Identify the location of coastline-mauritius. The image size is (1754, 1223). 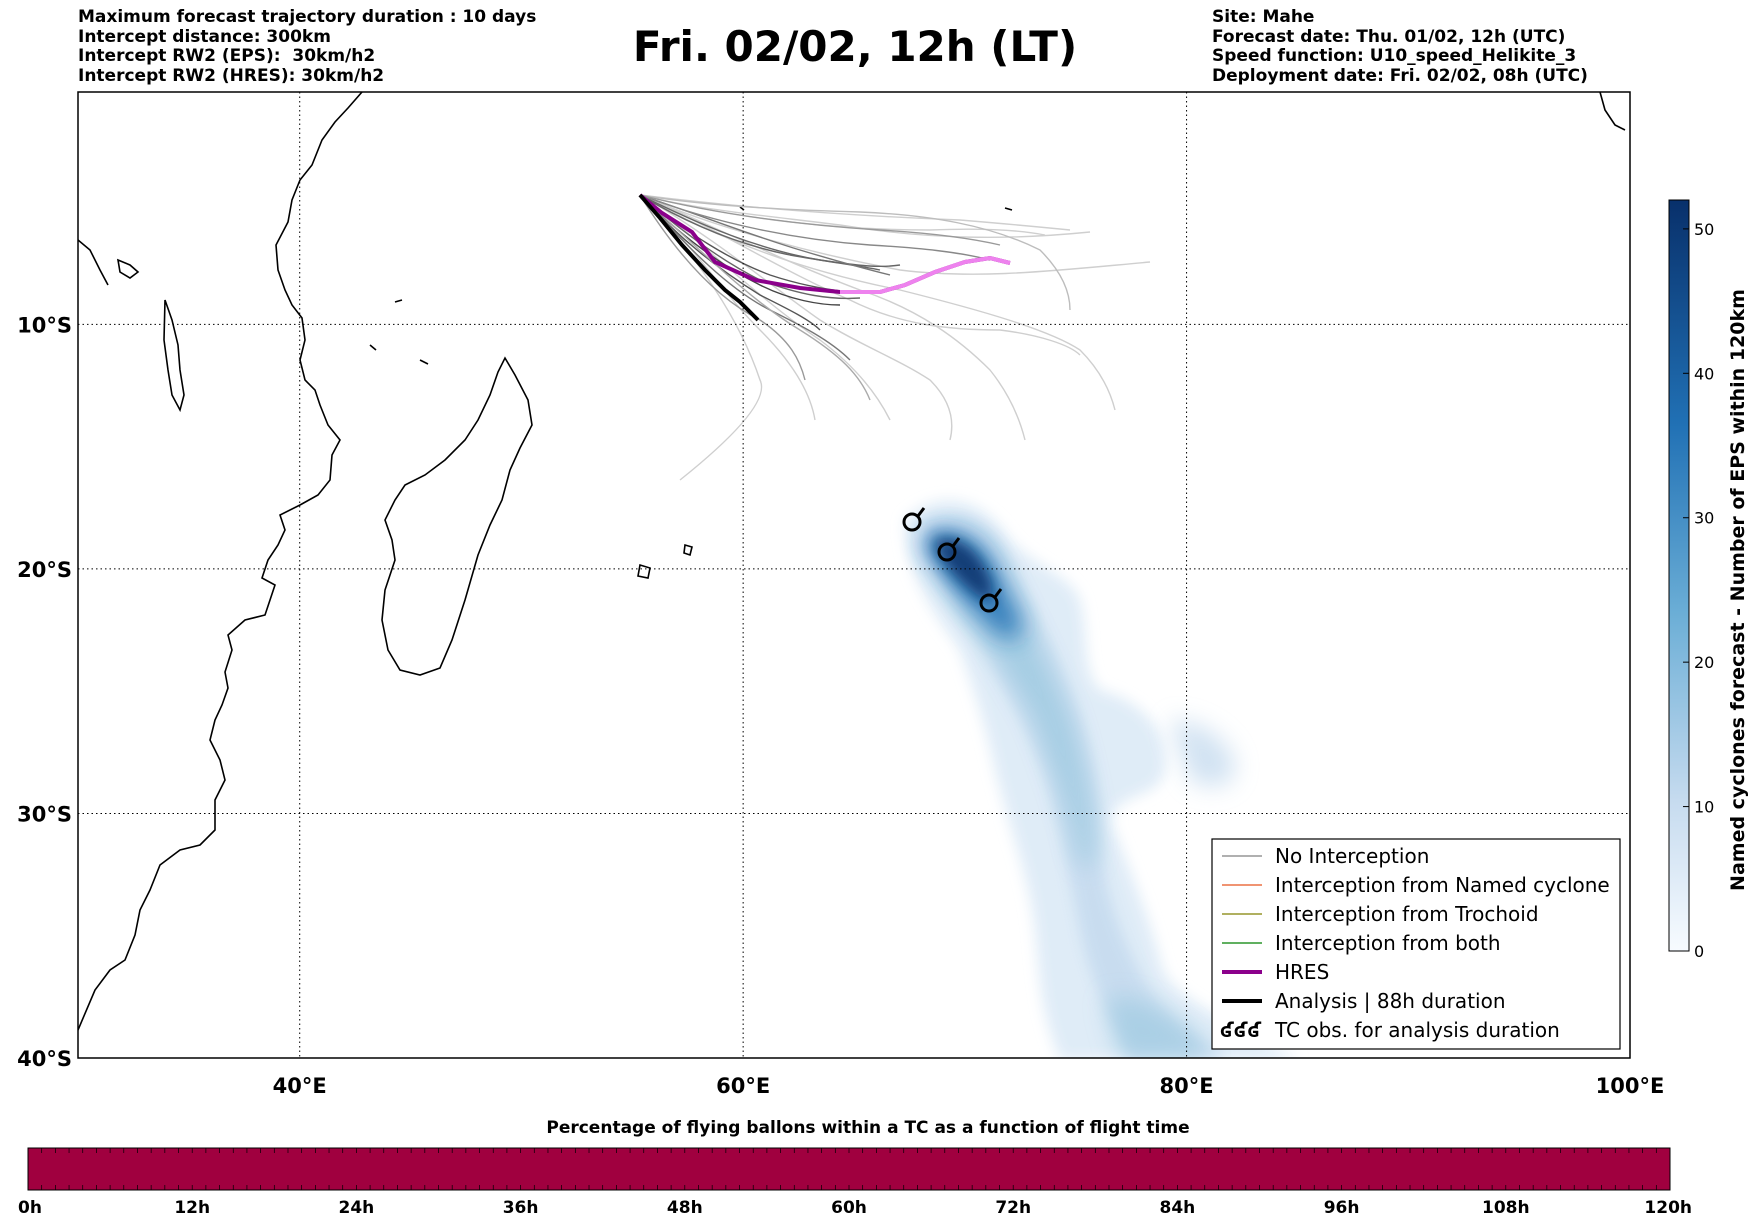
(644, 571).